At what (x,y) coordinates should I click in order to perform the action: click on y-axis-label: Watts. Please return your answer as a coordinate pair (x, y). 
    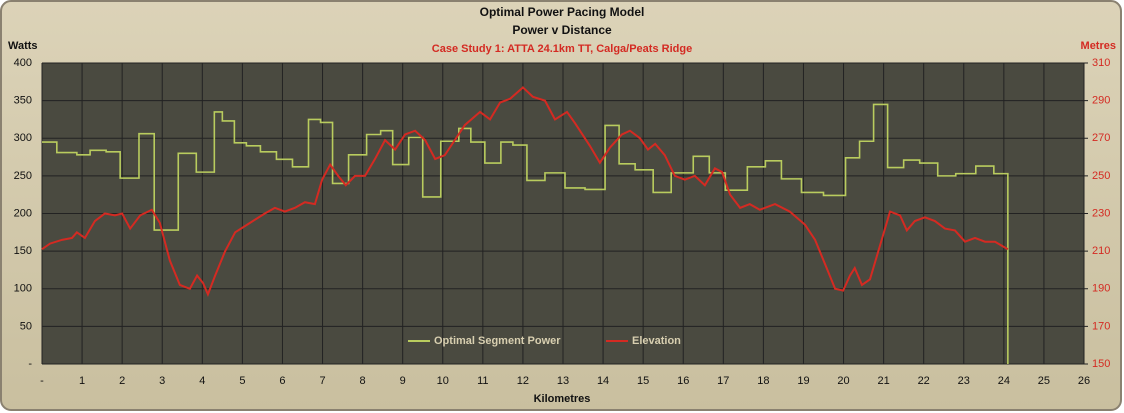
    Looking at the image, I should click on (23, 46).